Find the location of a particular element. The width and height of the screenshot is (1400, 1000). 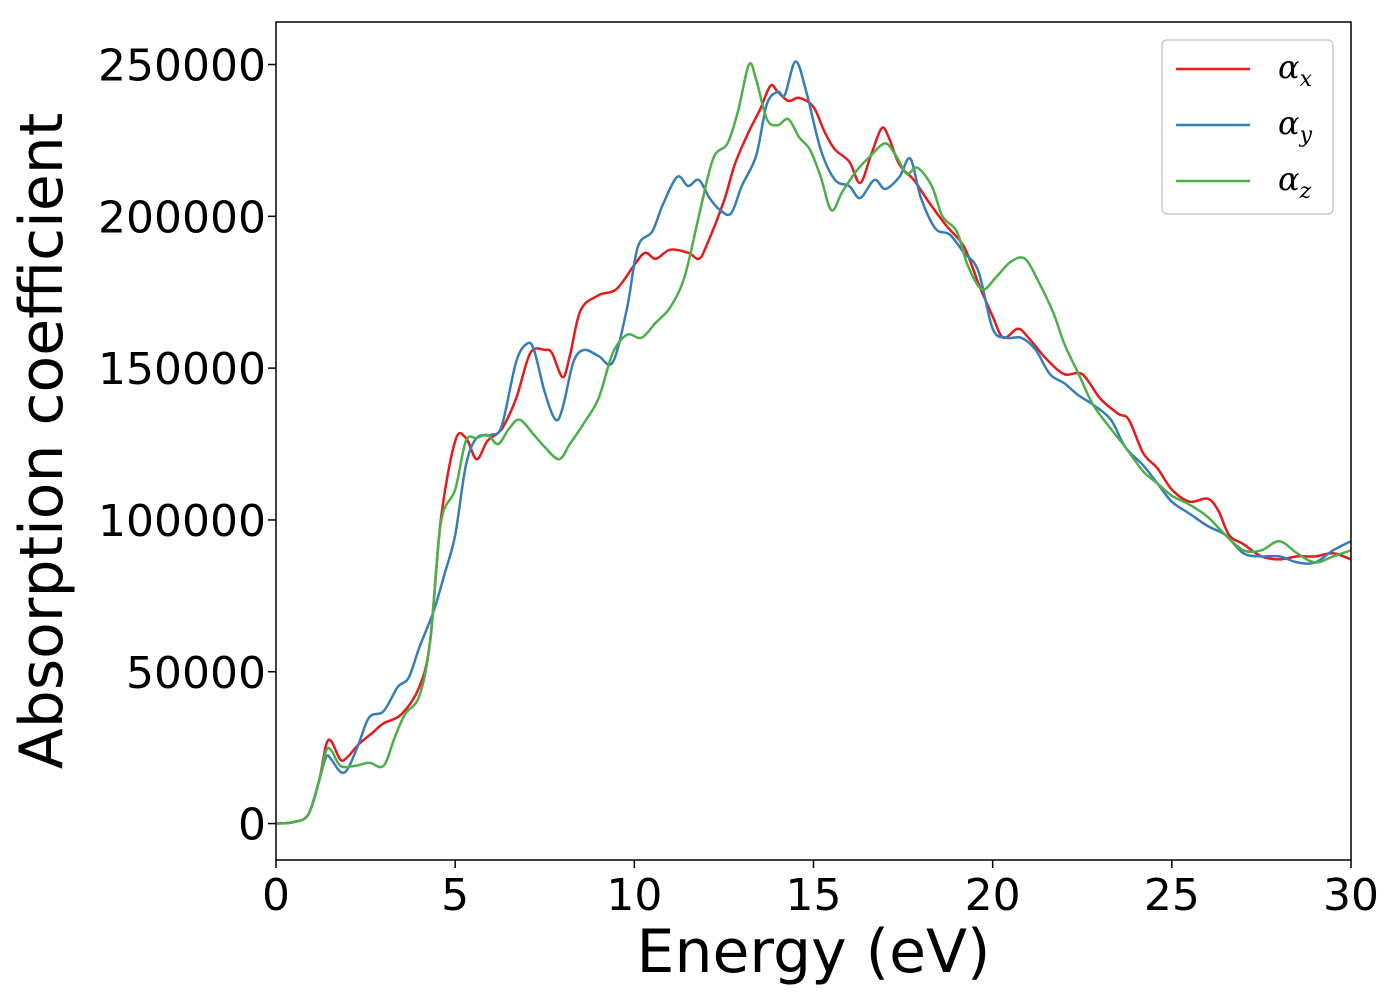

legend-label-y: αy is located at coordinates (1295, 126).